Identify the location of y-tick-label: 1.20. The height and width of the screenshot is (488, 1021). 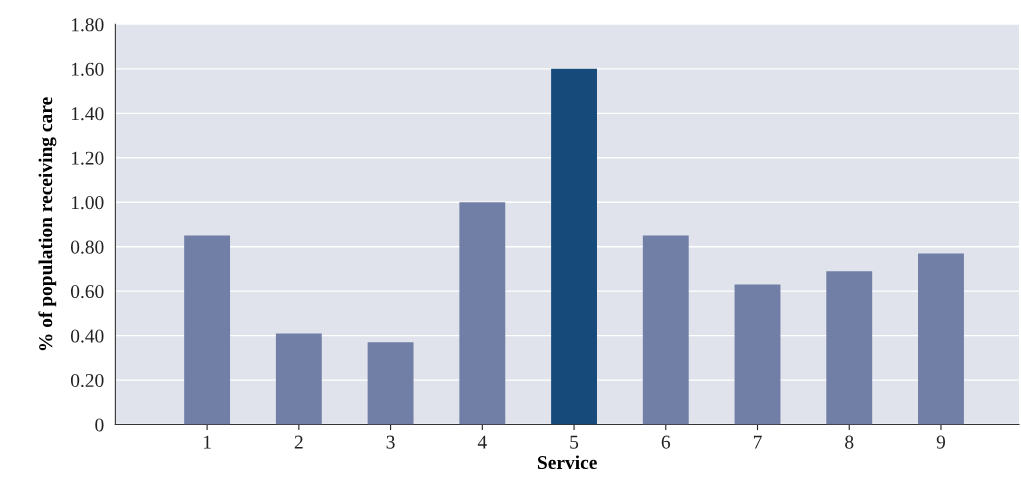
(87, 158).